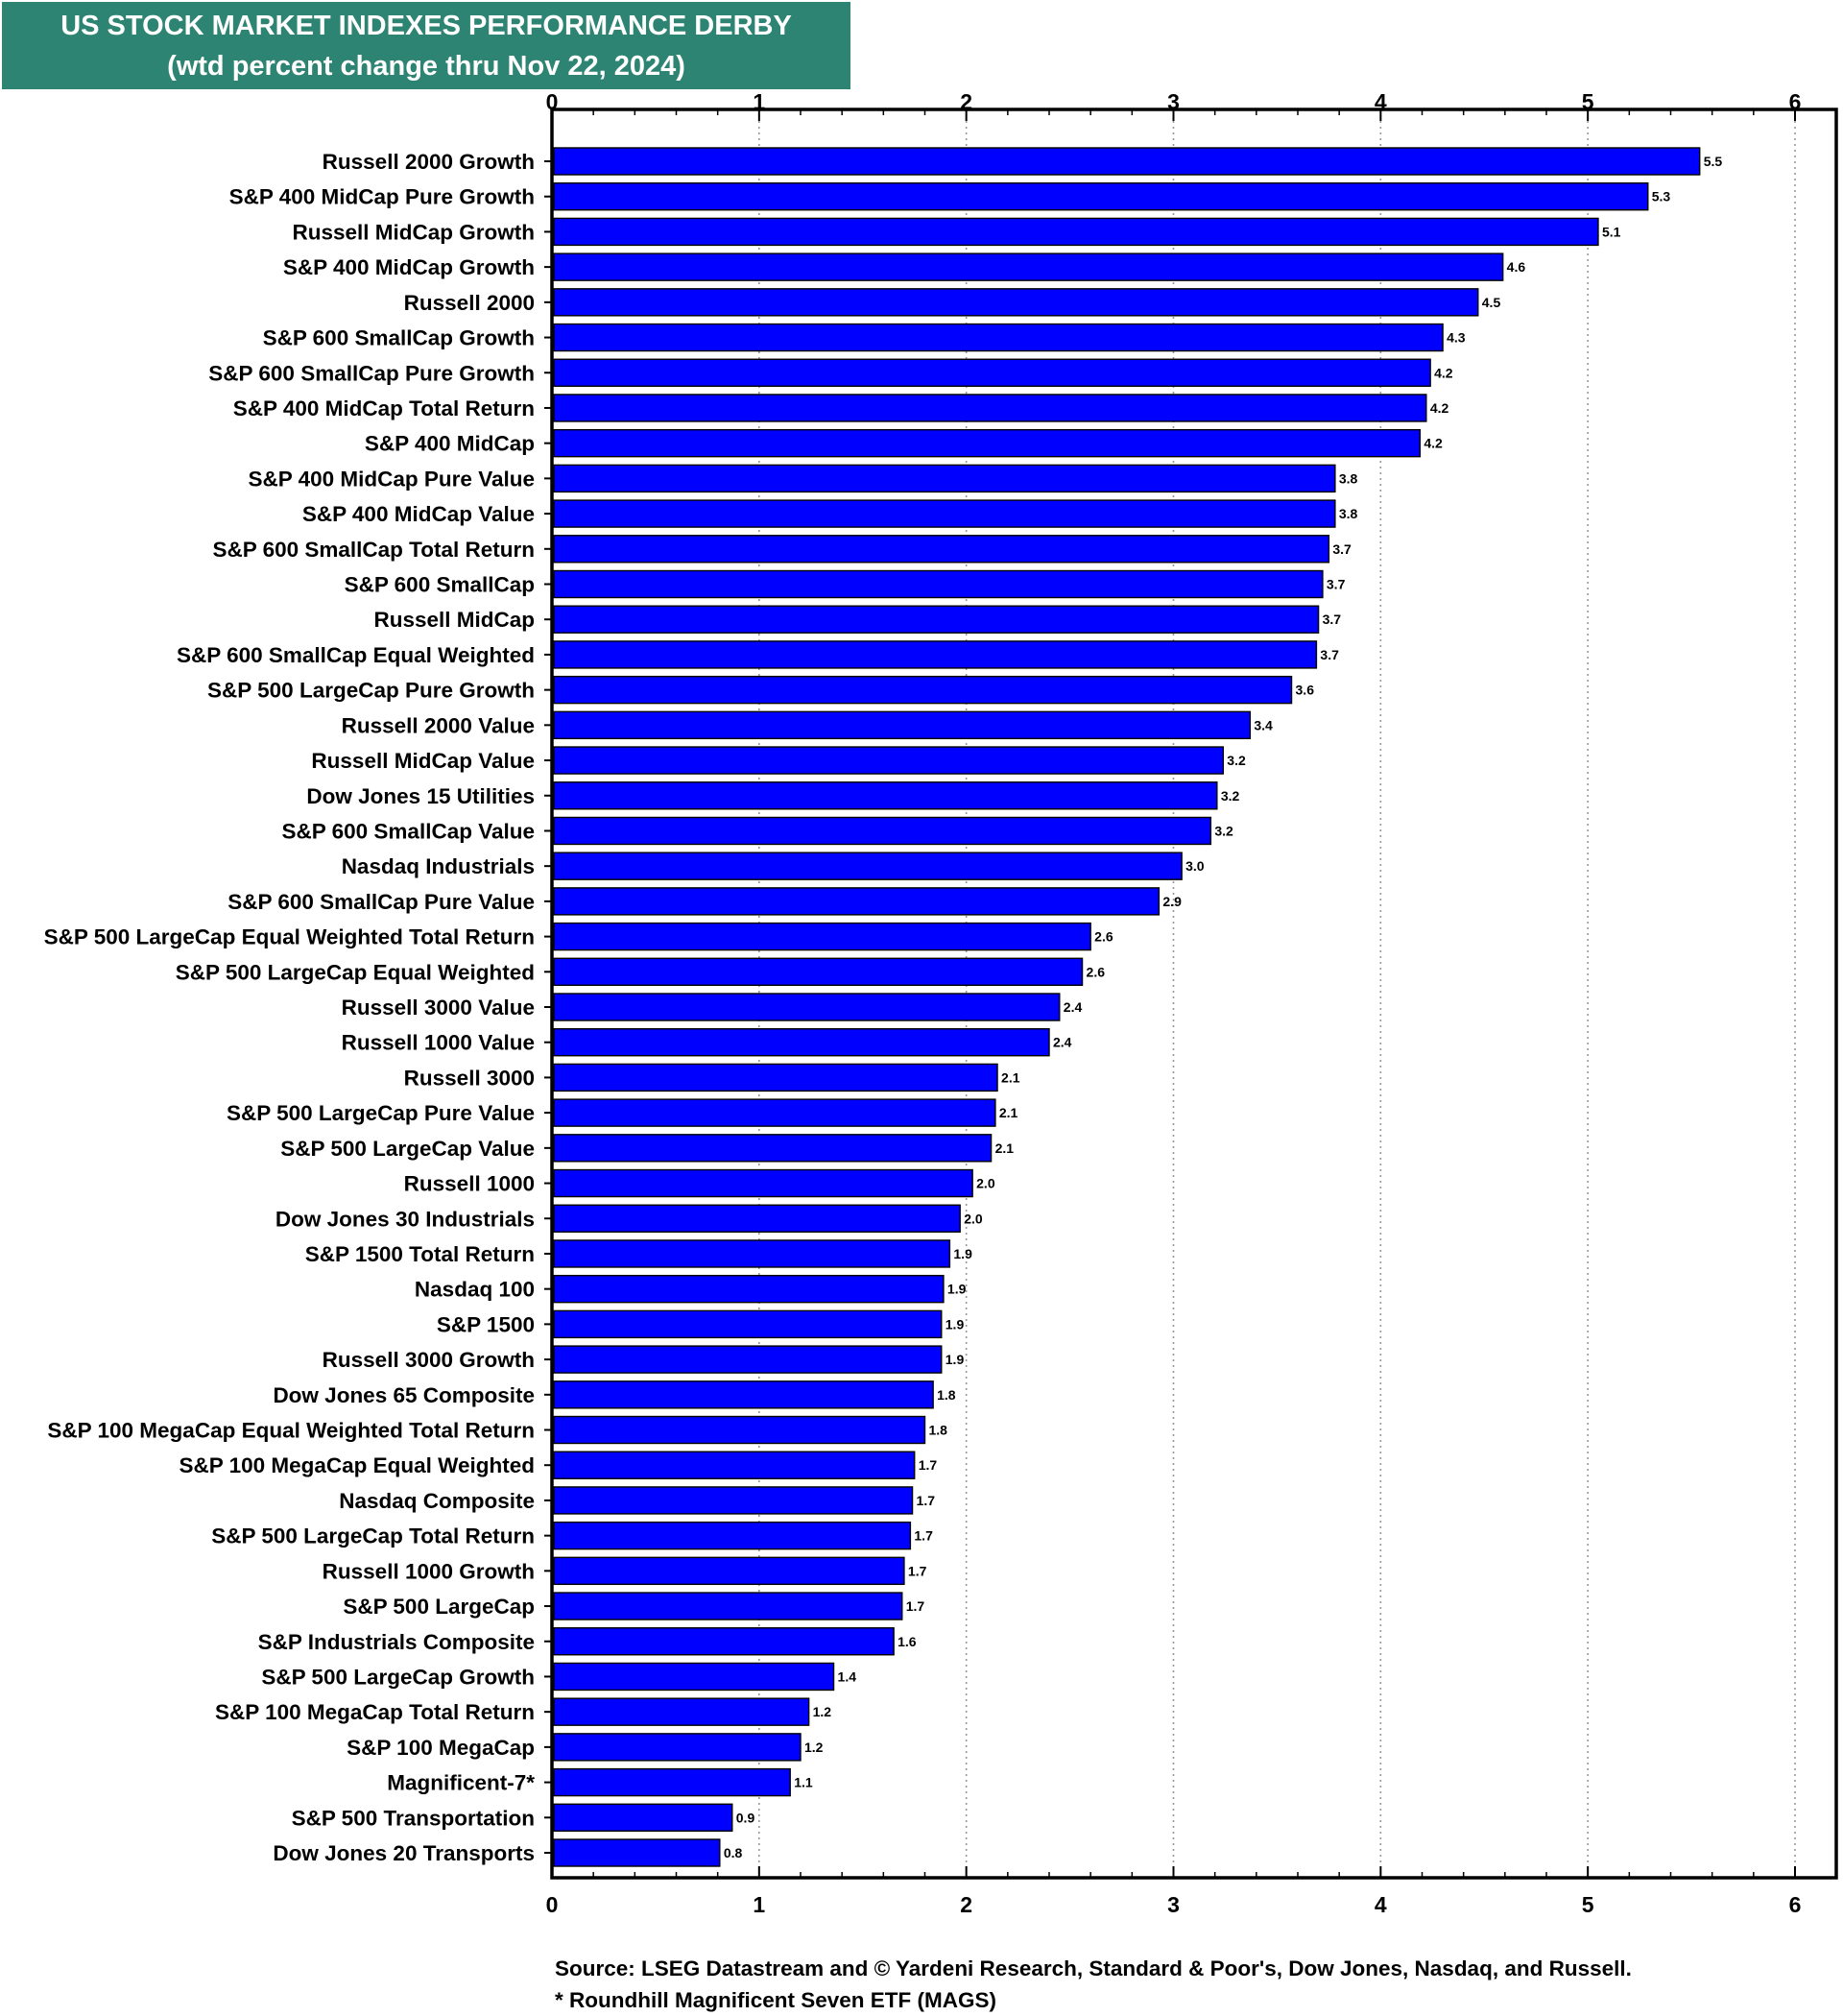 Image resolution: width=1843 pixels, height=2016 pixels. I want to click on category-label: Russell 3000 Value, so click(438, 1008).